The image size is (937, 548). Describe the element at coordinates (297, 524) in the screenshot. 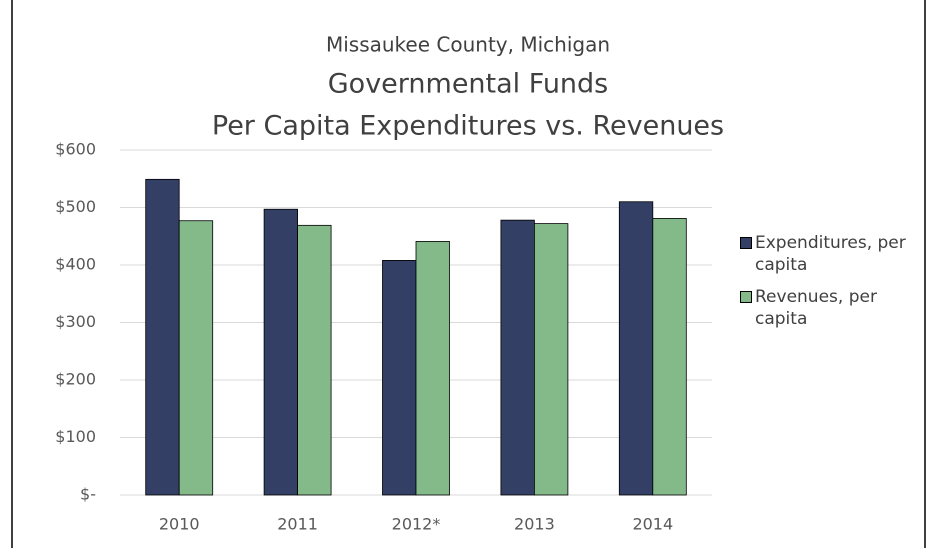

I see `x-tick-label: 2011` at that location.